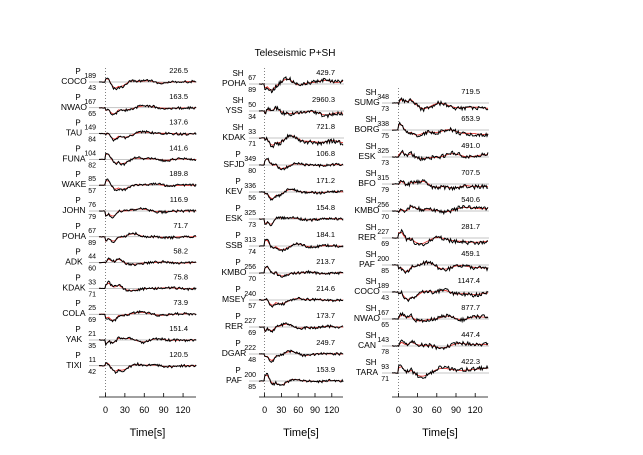 The width and height of the screenshot is (643, 455). What do you see at coordinates (92, 334) in the screenshot?
I see `azimuth-label: 21` at bounding box center [92, 334].